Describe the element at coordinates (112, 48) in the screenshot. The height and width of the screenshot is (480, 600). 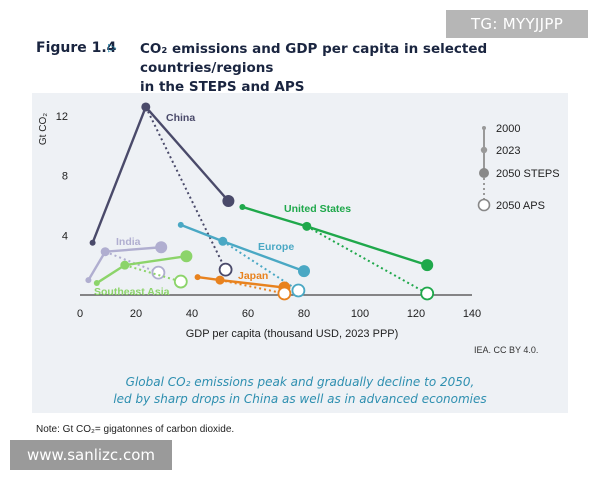
I see `figure-arrow-icon: ▷` at that location.